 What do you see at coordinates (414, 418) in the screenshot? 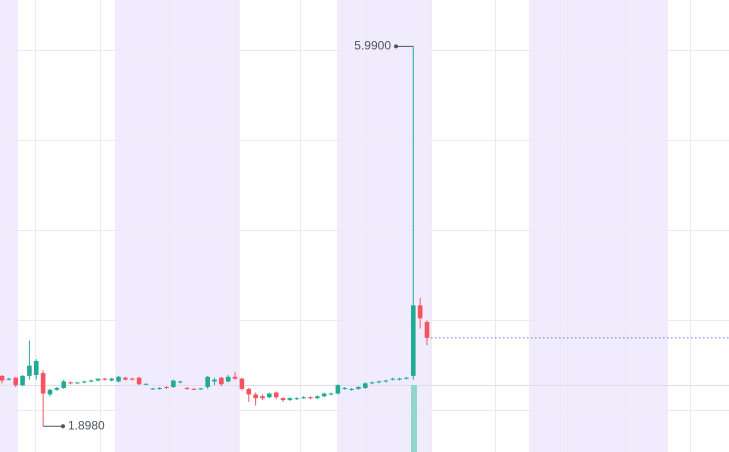
I see `volume-bar` at bounding box center [414, 418].